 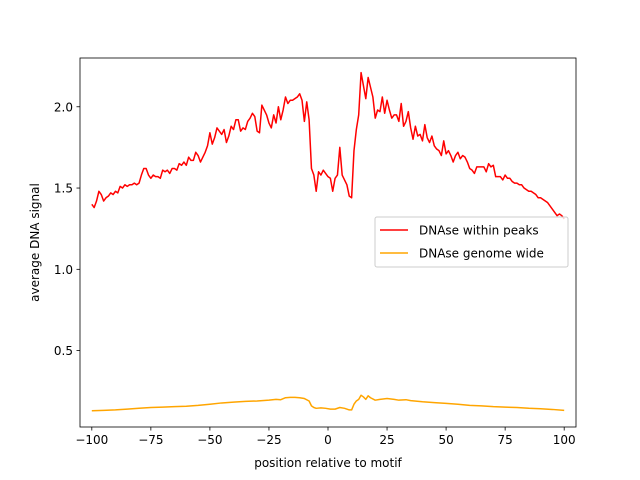 I want to click on x-tick-label: −50, so click(x=209, y=440).